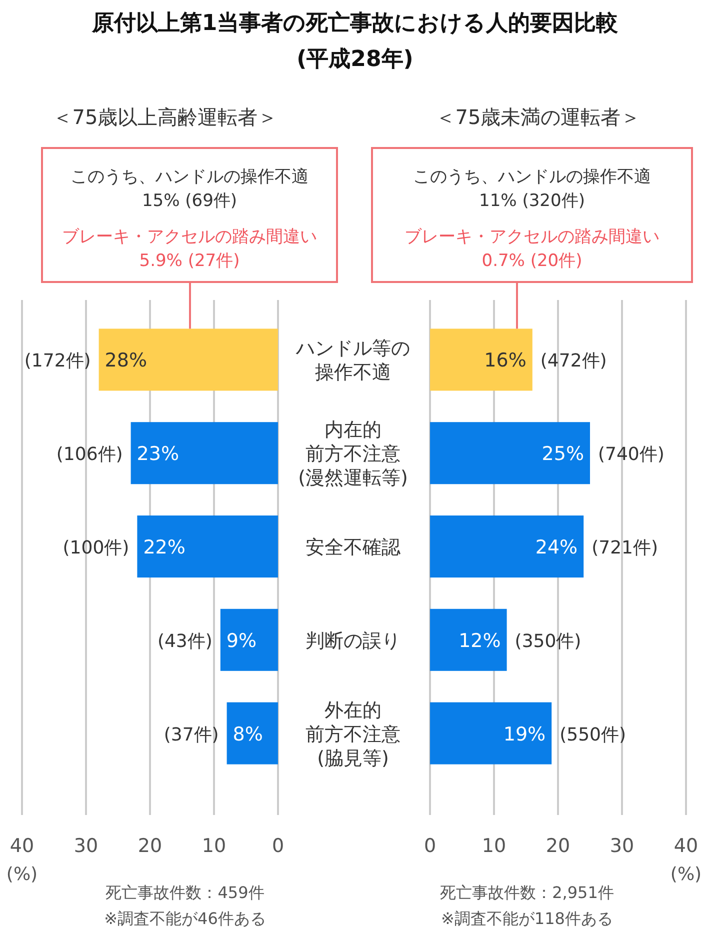 The image size is (710, 938). What do you see at coordinates (479, 641) in the screenshot?
I see `data-label: 12%` at bounding box center [479, 641].